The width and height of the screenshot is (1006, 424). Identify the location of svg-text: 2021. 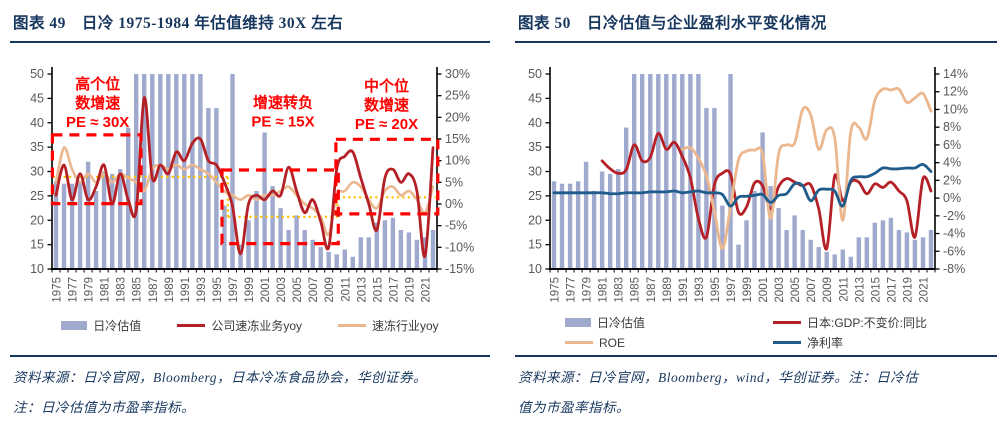
(426, 290).